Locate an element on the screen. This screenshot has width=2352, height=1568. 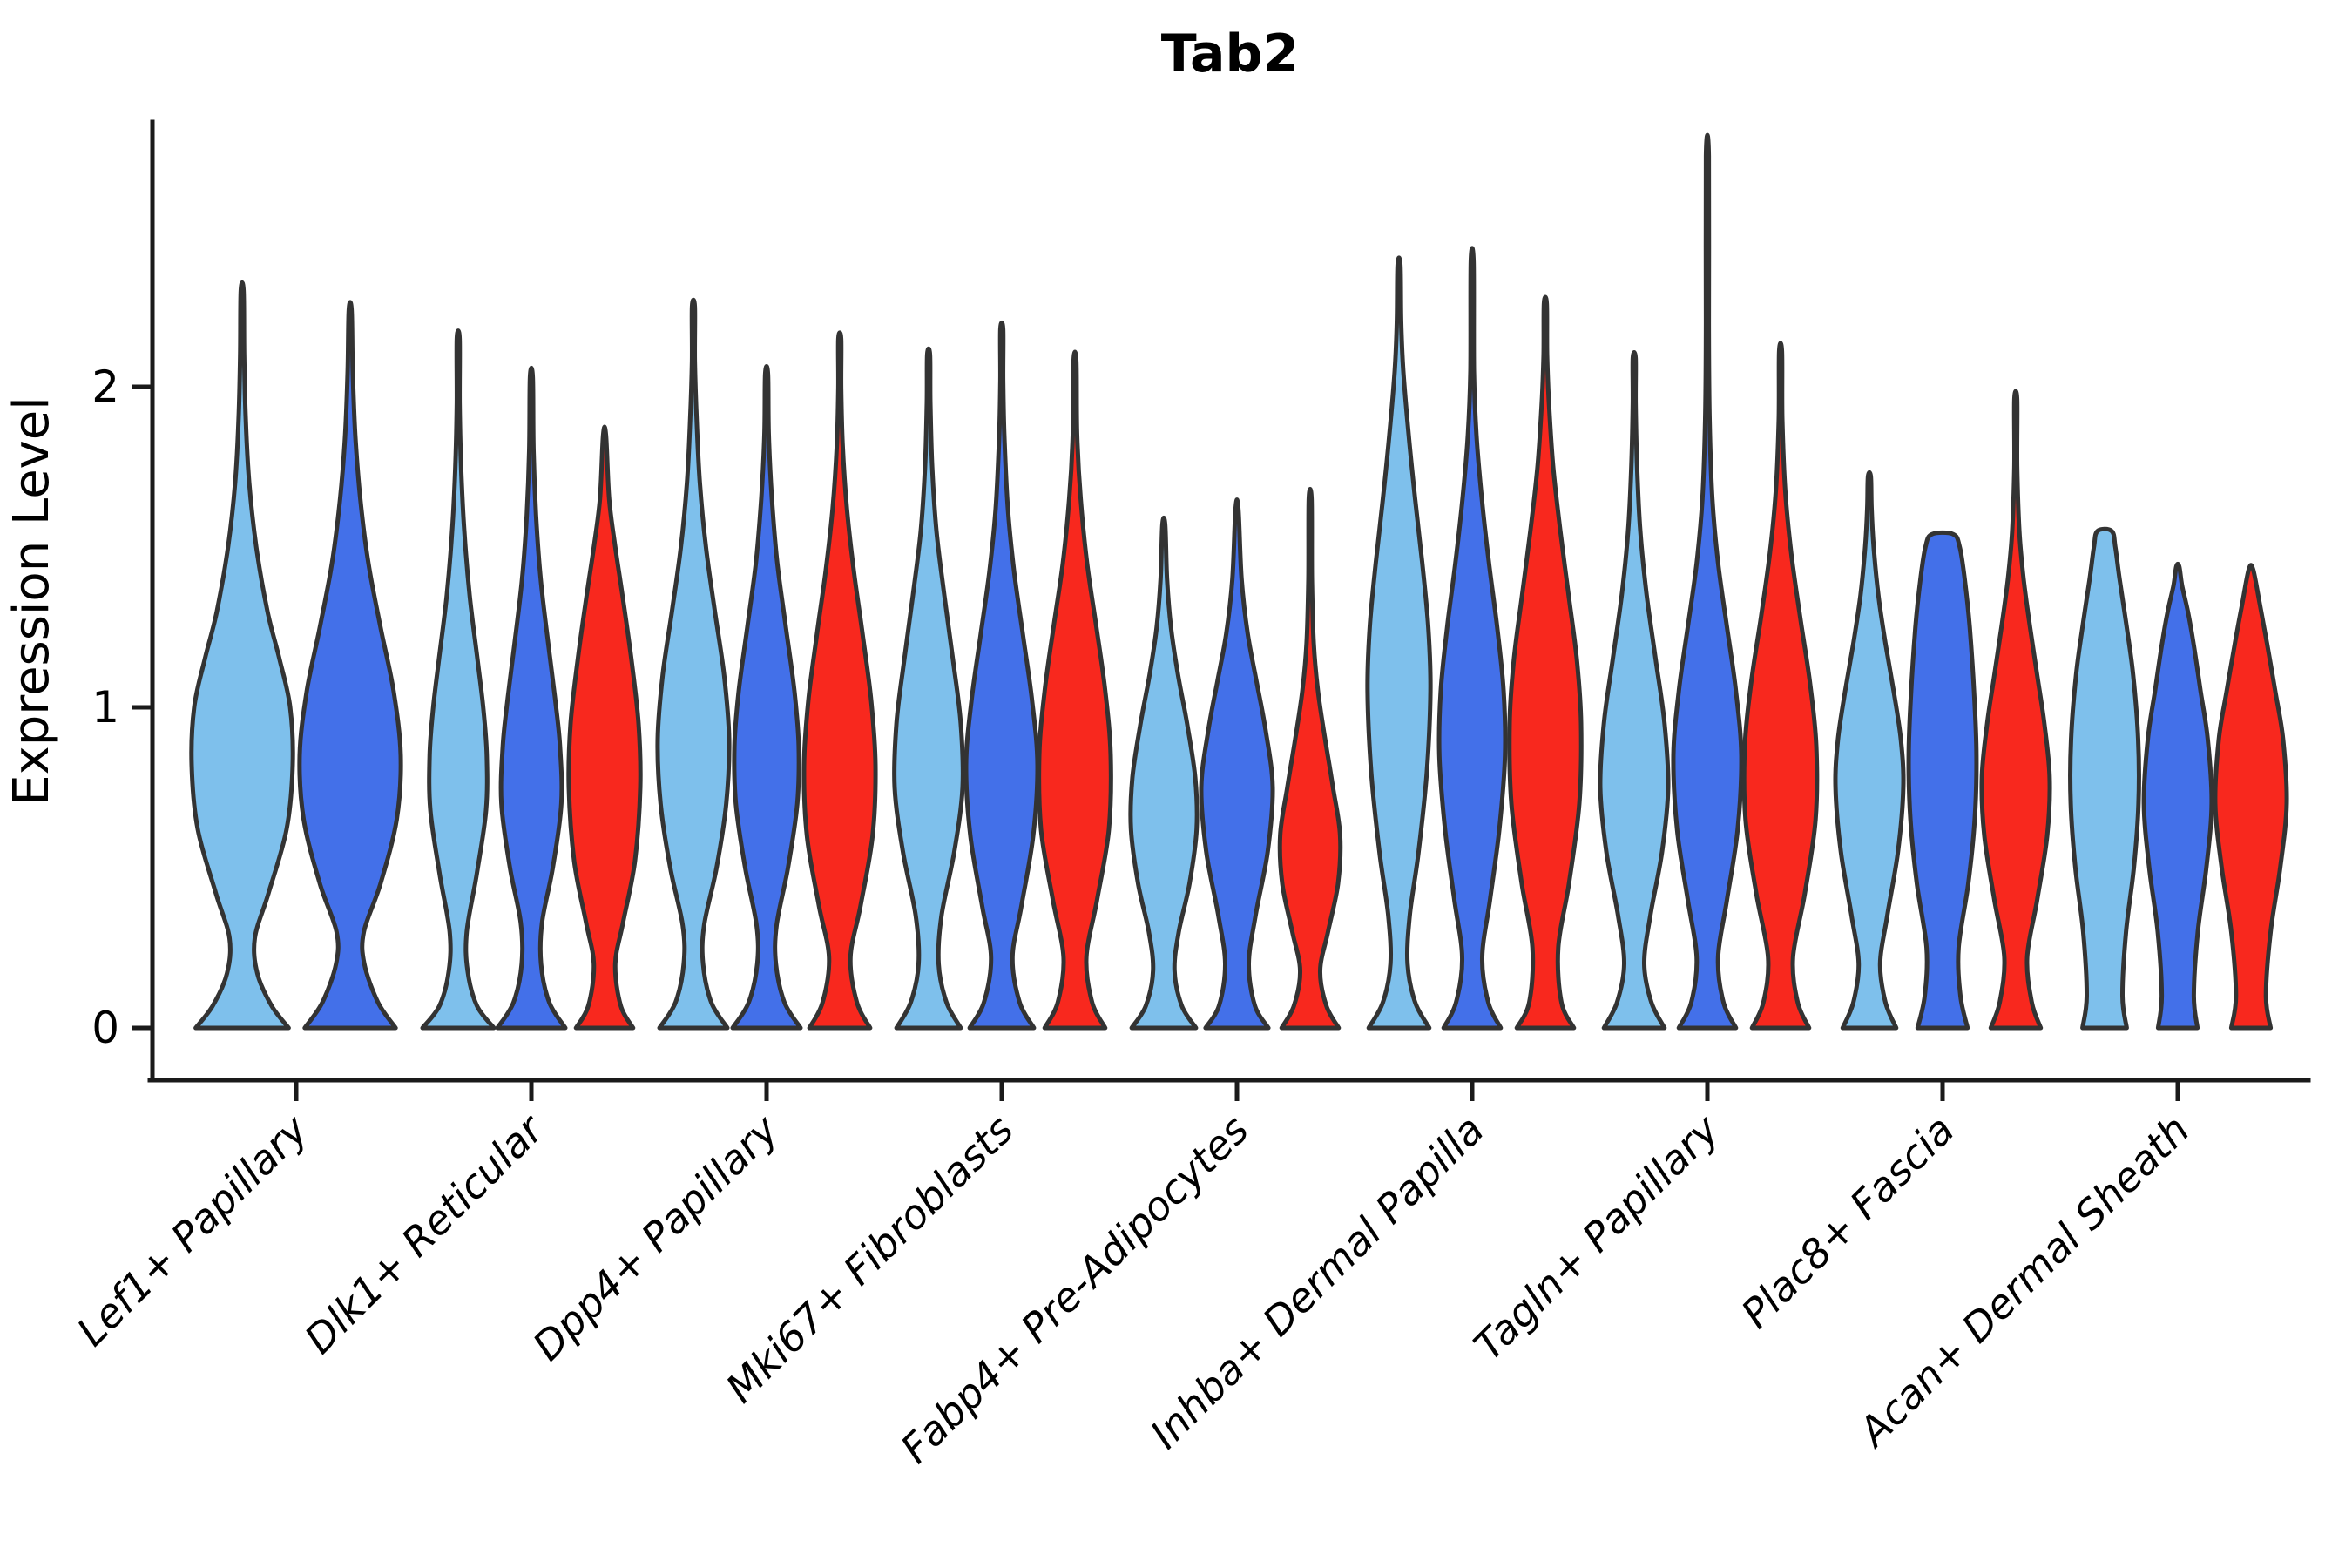
violin-plac8-blue is located at coordinates (1943, 780).